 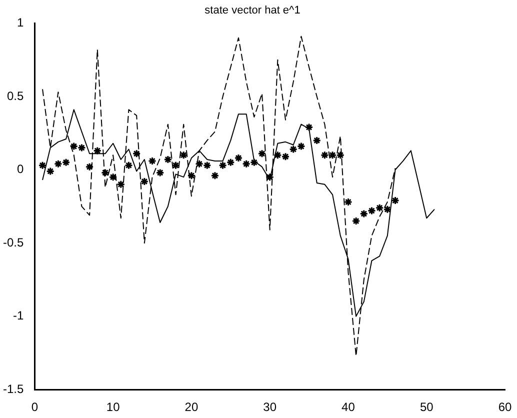 What do you see at coordinates (505, 407) in the screenshot?
I see `x-tick-label: 60` at bounding box center [505, 407].